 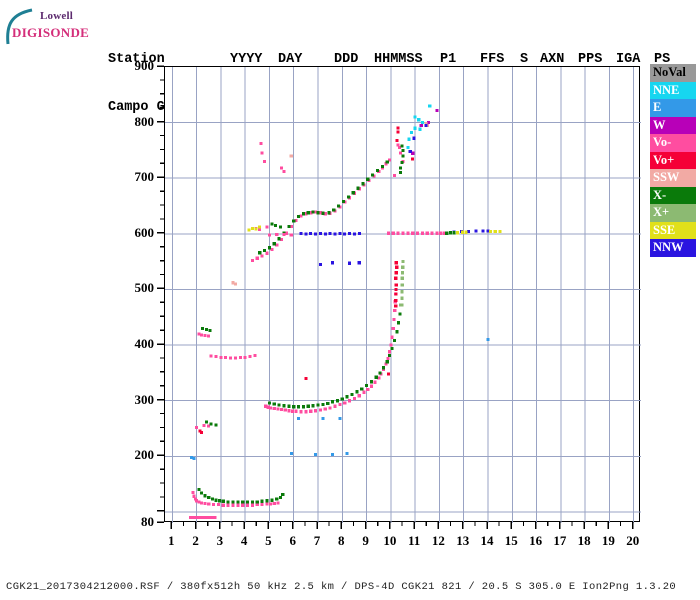 I want to click on header-label-hhmmss: HHMMSS, so click(x=398, y=59).